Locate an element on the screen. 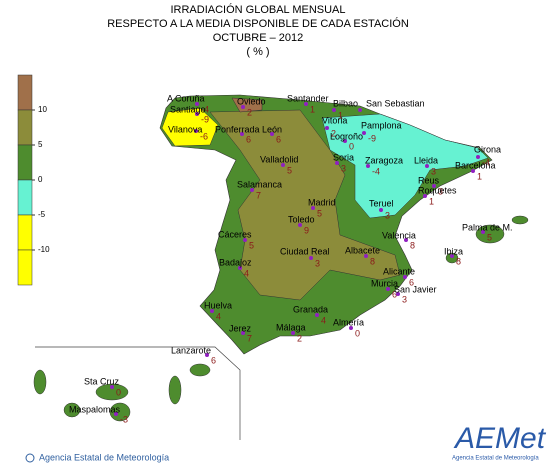  station-name: Roquetes is located at coordinates (437, 190).